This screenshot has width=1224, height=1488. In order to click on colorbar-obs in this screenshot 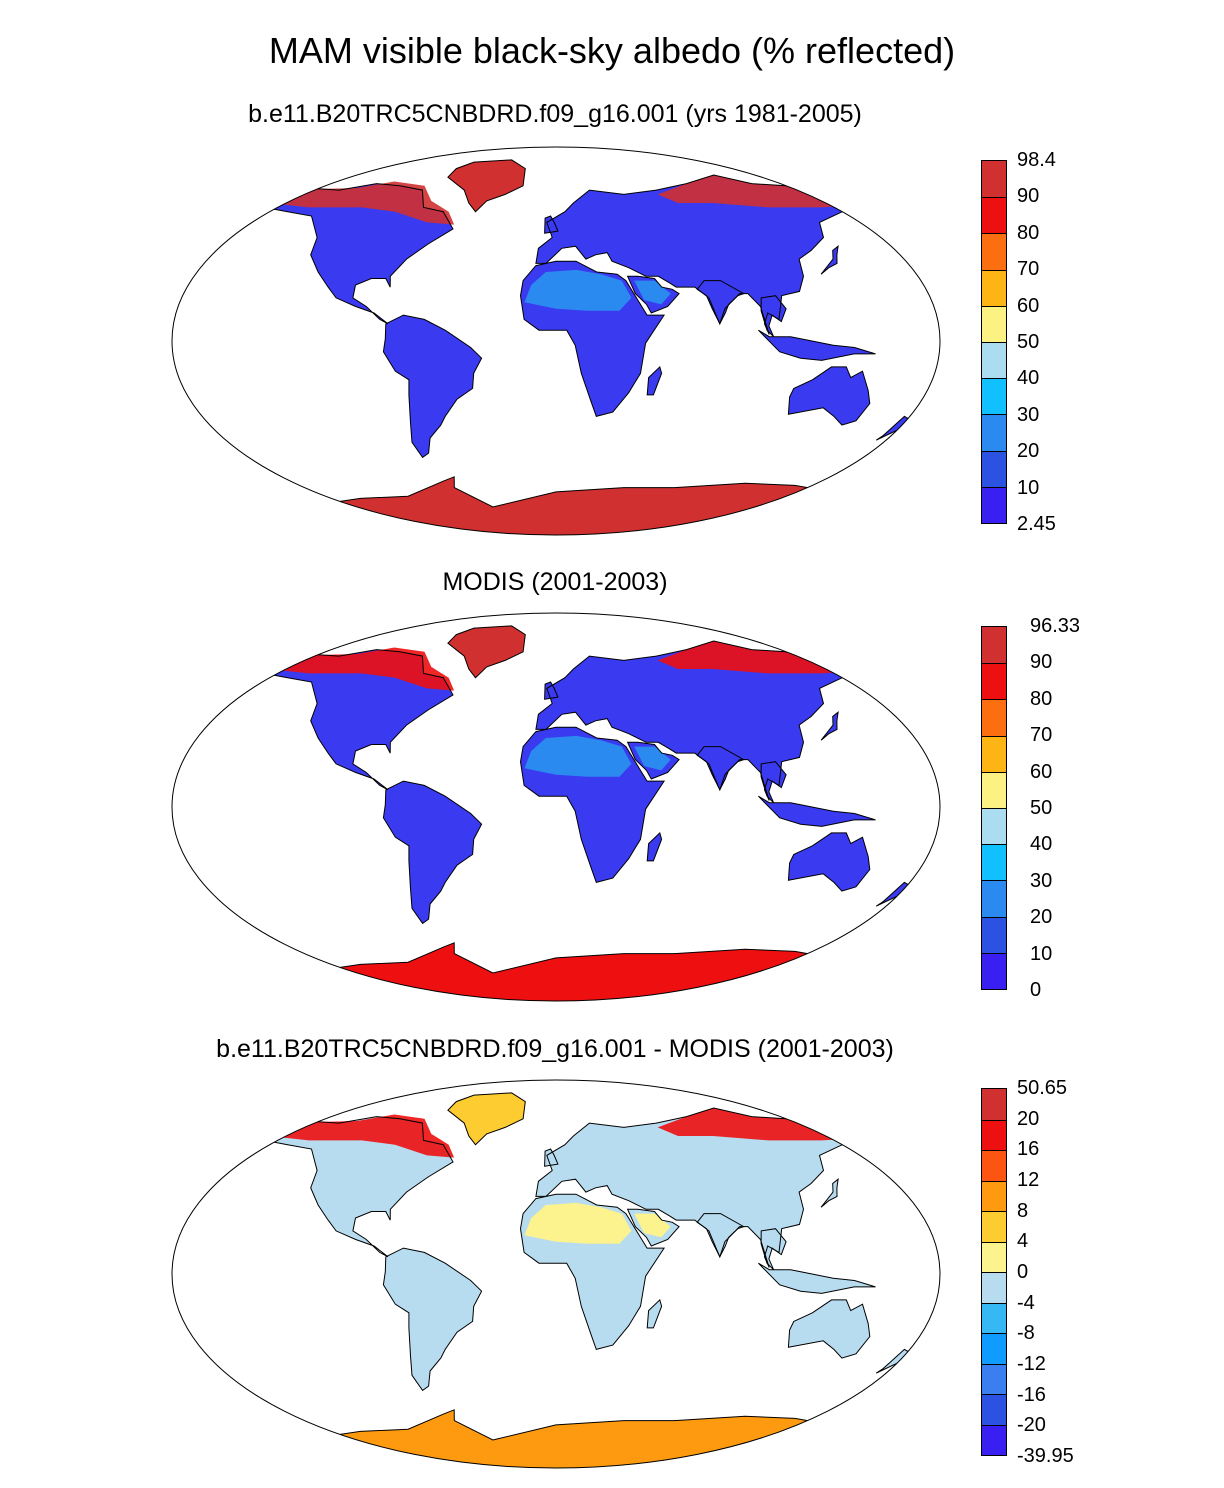, I will do `click(994, 808)`.